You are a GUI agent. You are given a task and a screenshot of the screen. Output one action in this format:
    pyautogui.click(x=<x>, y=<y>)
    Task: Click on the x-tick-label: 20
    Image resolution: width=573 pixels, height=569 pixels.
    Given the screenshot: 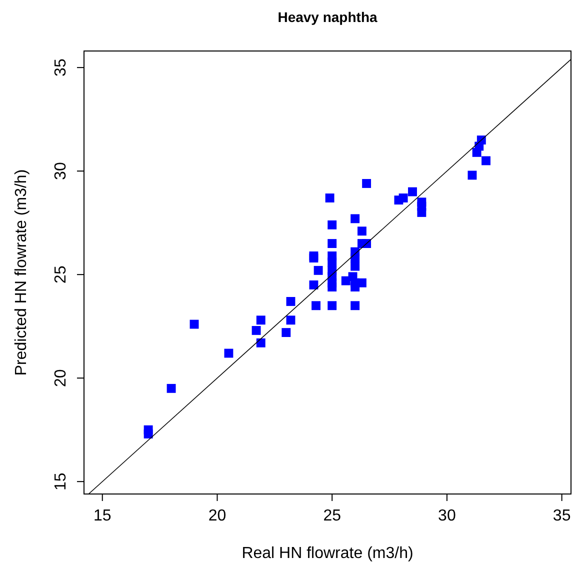 What is the action you would take?
    pyautogui.click(x=217, y=515)
    